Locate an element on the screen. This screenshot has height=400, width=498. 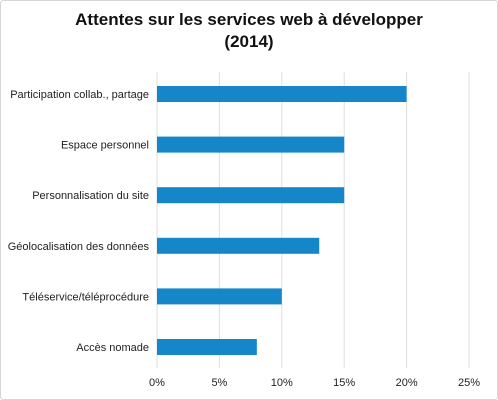
chart-subtitle: (2014) is located at coordinates (249, 41).